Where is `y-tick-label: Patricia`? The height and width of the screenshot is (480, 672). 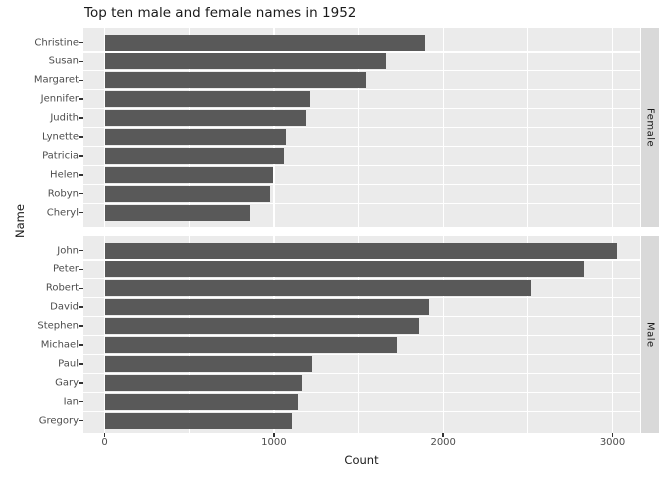 y-tick-label: Patricia is located at coordinates (60, 156).